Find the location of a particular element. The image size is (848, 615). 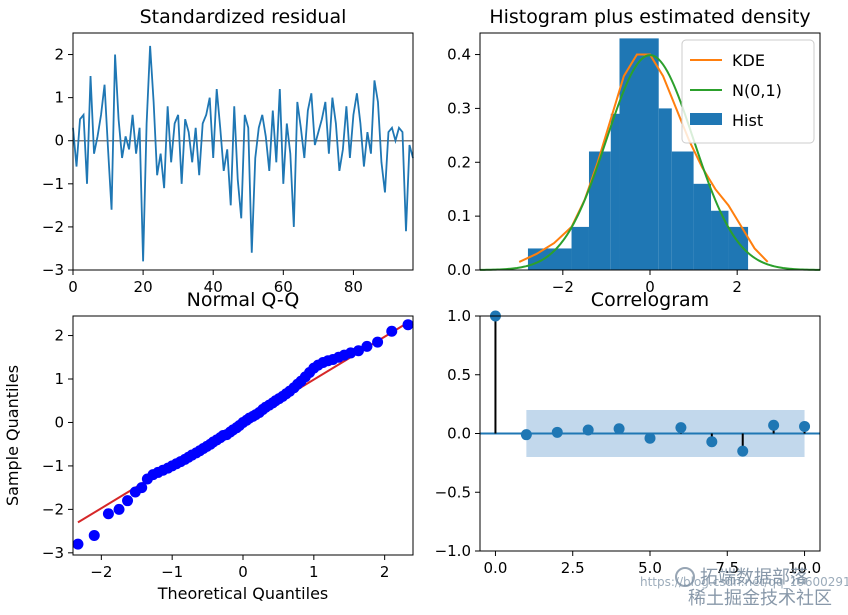

x-tick-label: 80 is located at coordinates (353, 287).